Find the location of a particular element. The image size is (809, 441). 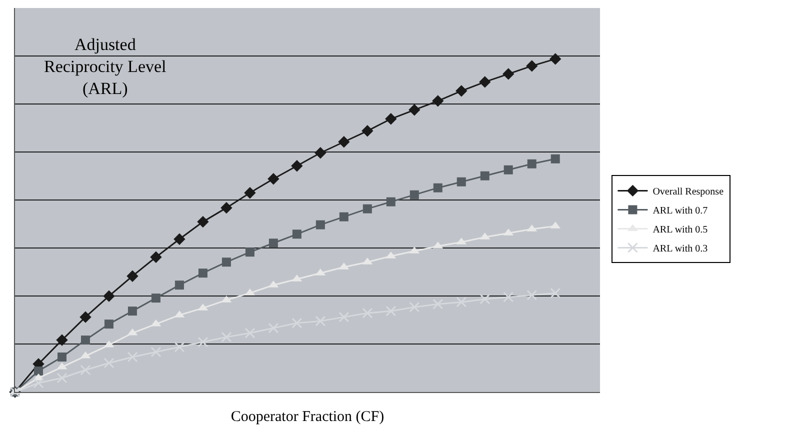

legend-label: ARL with 0.3 is located at coordinates (680, 249).